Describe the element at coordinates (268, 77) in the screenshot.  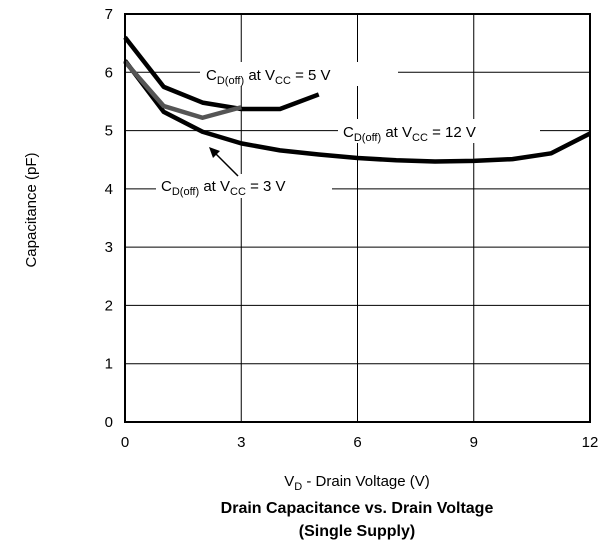
I see `annotation-5v: CD(off) at VCC = 5 V` at that location.